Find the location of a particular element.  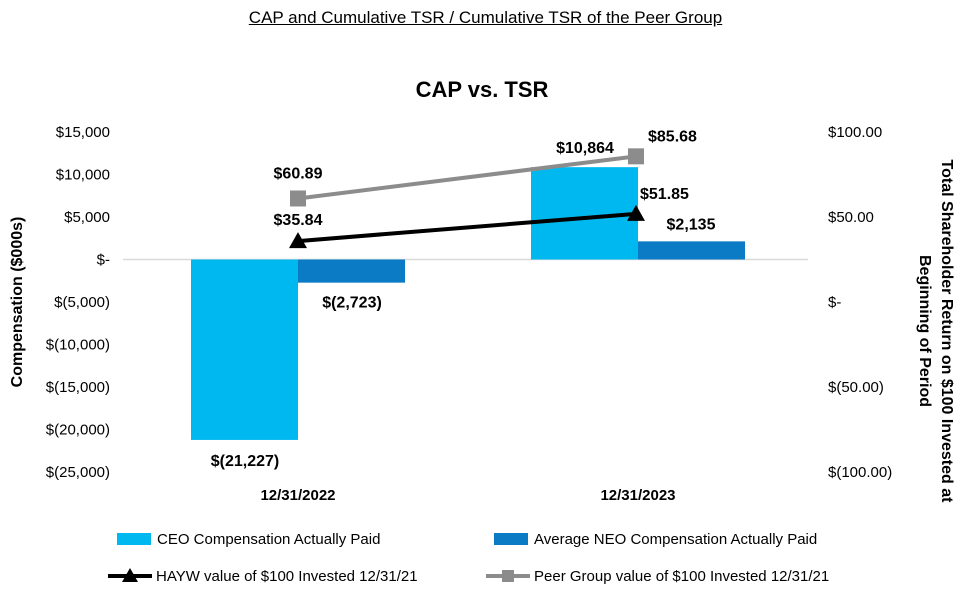

line-data-label: $85.68 is located at coordinates (672, 136).